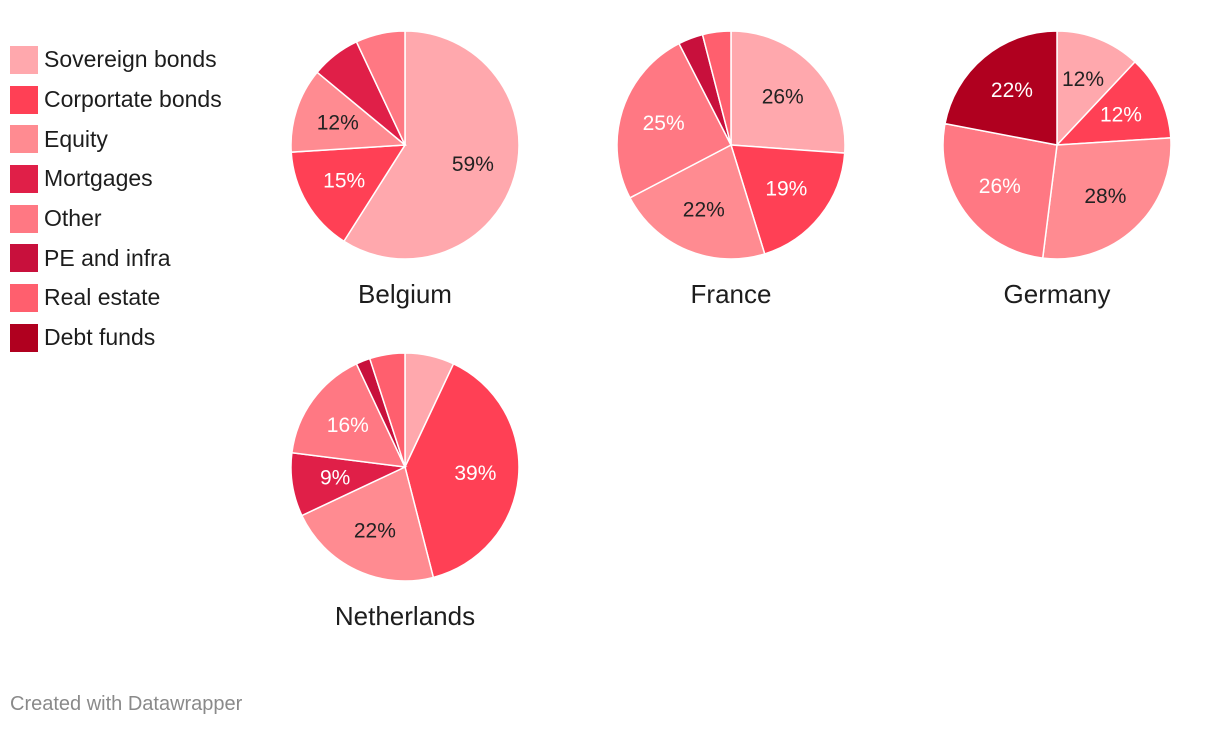 Image resolution: width=1220 pixels, height=730 pixels. I want to click on legend-item: Mortgages, so click(116, 179).